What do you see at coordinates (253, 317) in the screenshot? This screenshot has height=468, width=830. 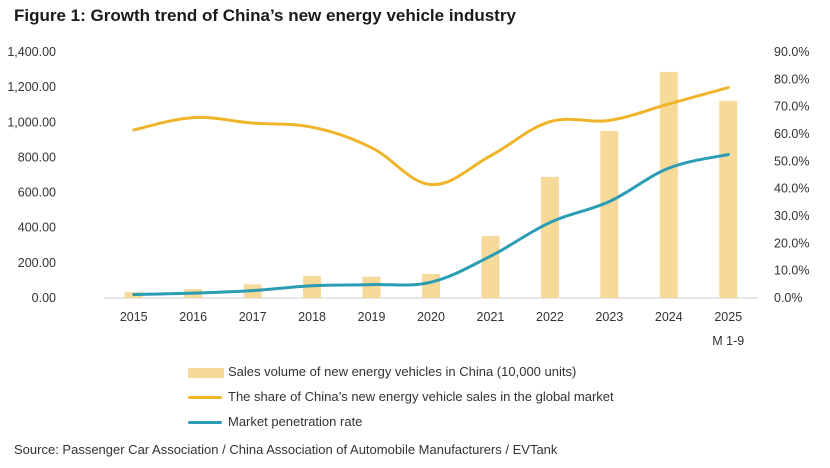 I see `x-tick-label: 2017` at bounding box center [253, 317].